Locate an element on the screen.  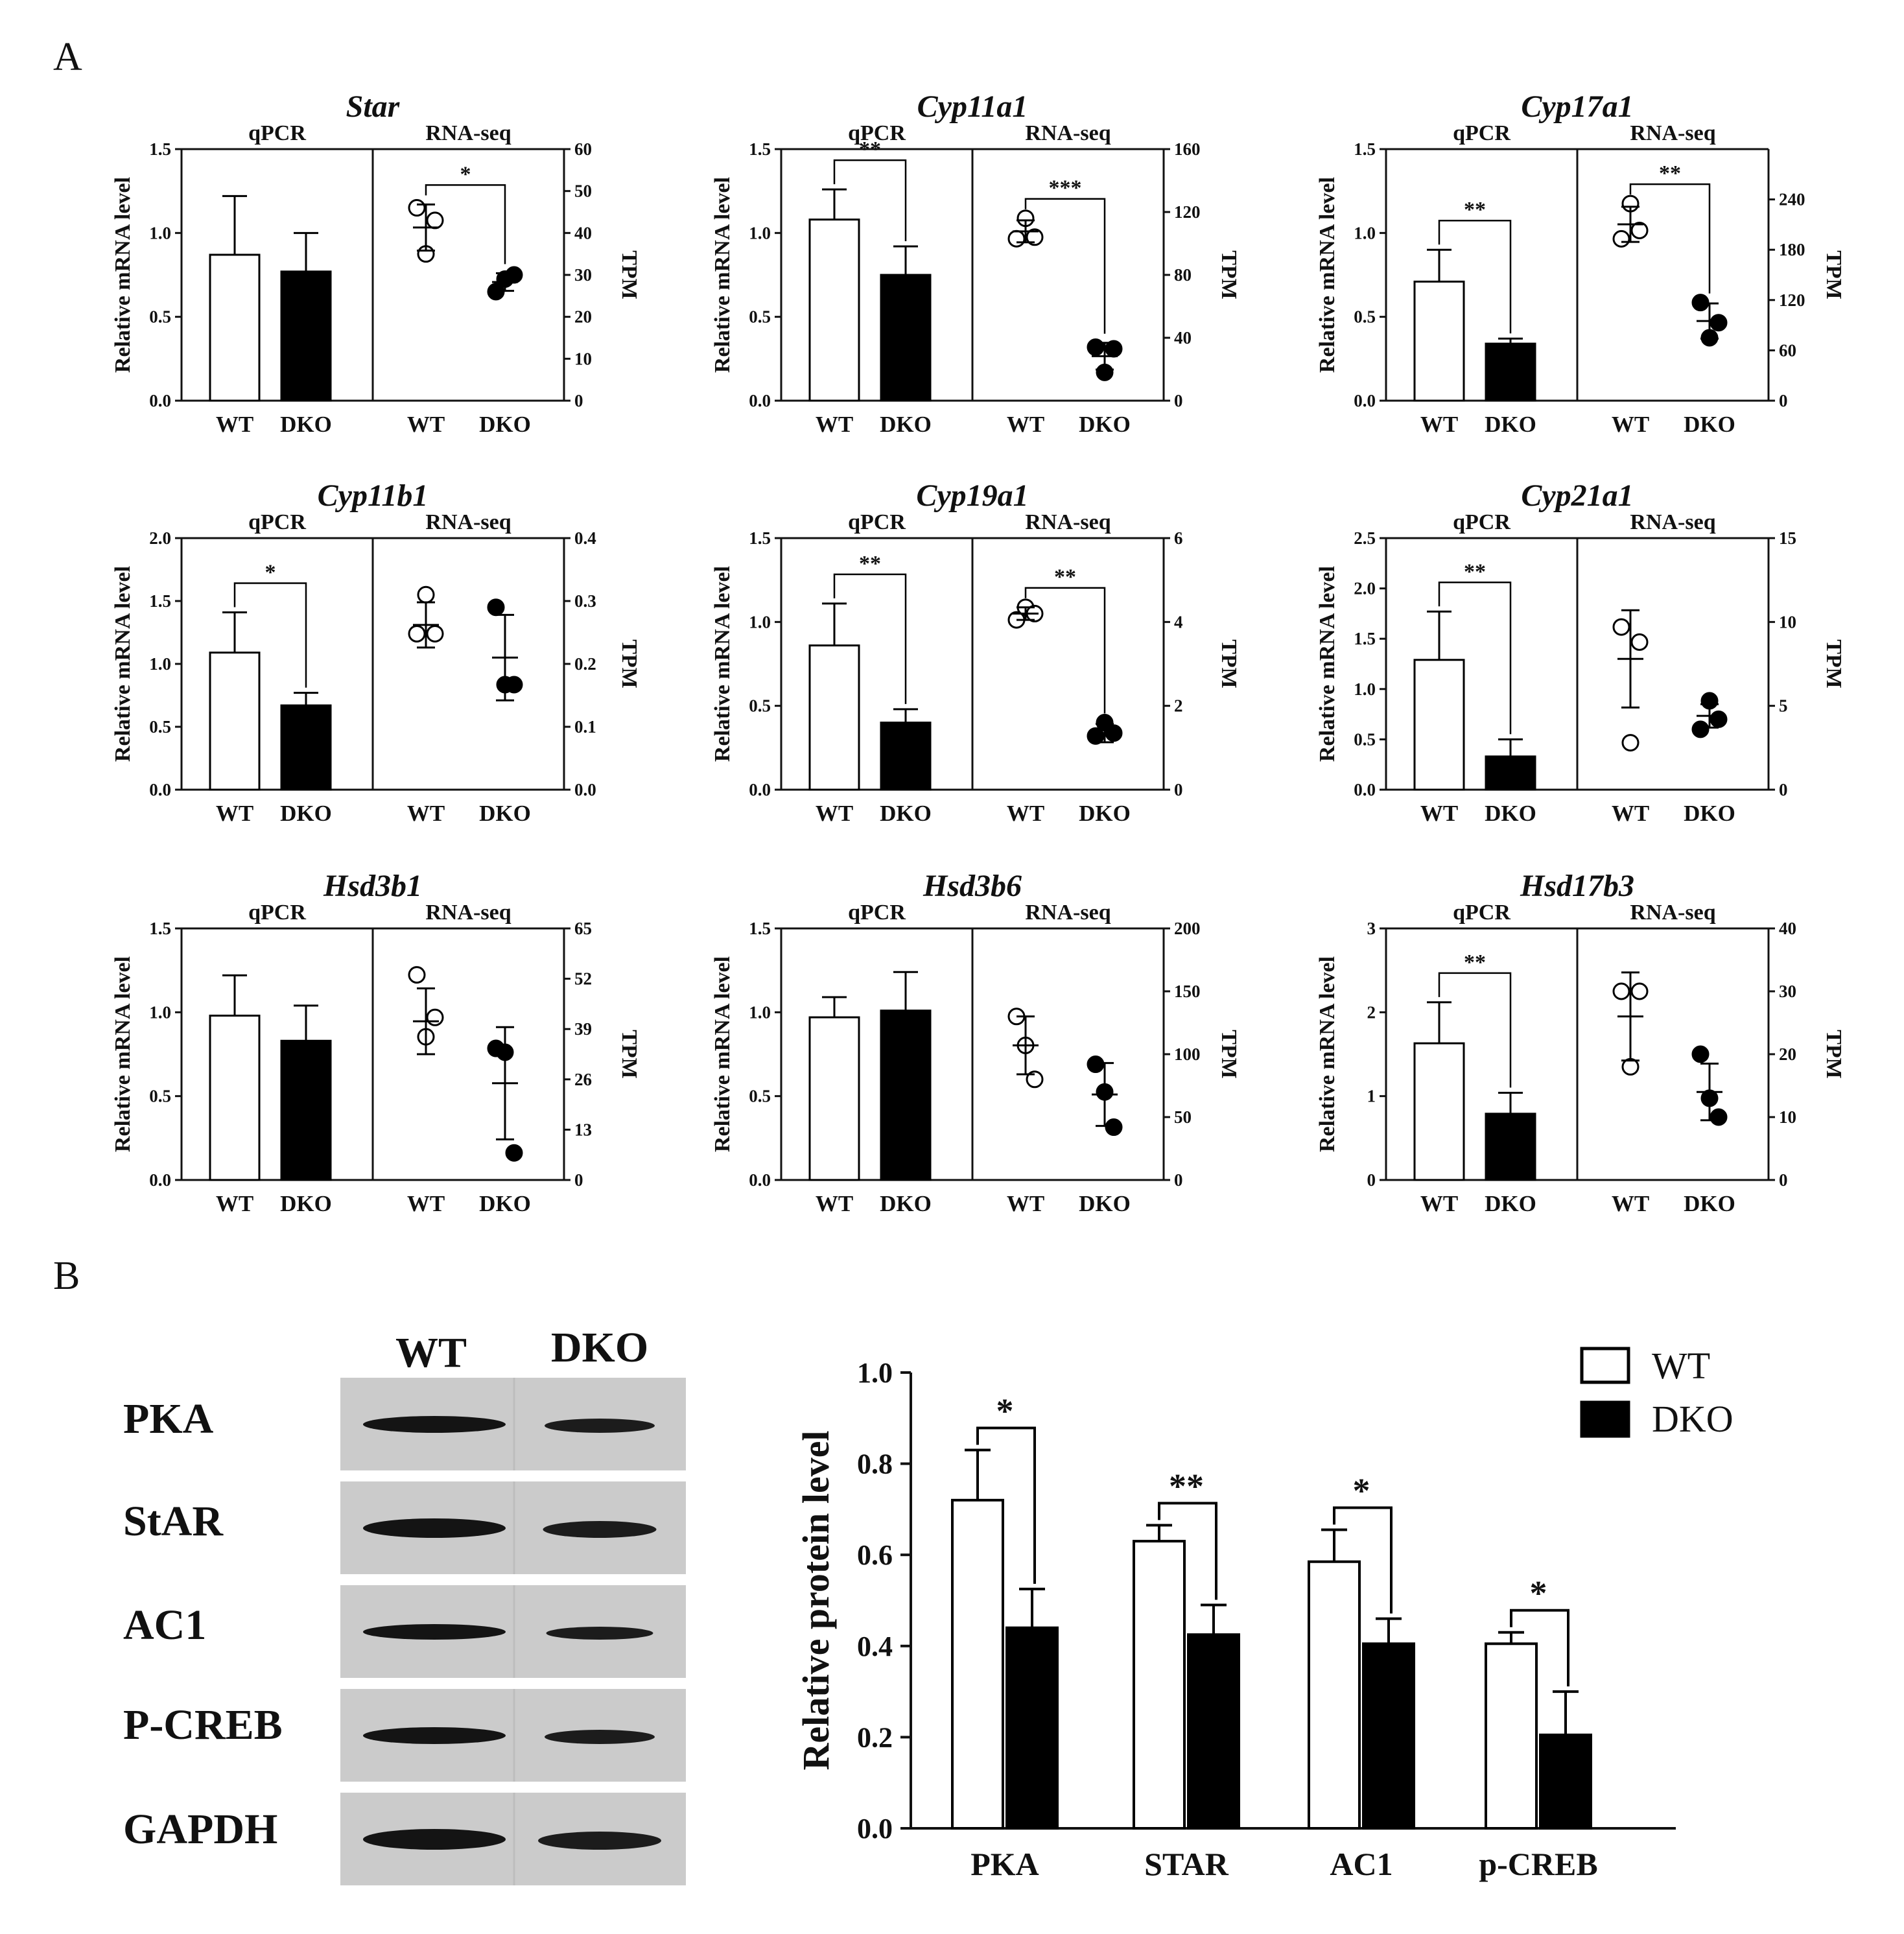
panel-label-a: A is located at coordinates (68, 57).